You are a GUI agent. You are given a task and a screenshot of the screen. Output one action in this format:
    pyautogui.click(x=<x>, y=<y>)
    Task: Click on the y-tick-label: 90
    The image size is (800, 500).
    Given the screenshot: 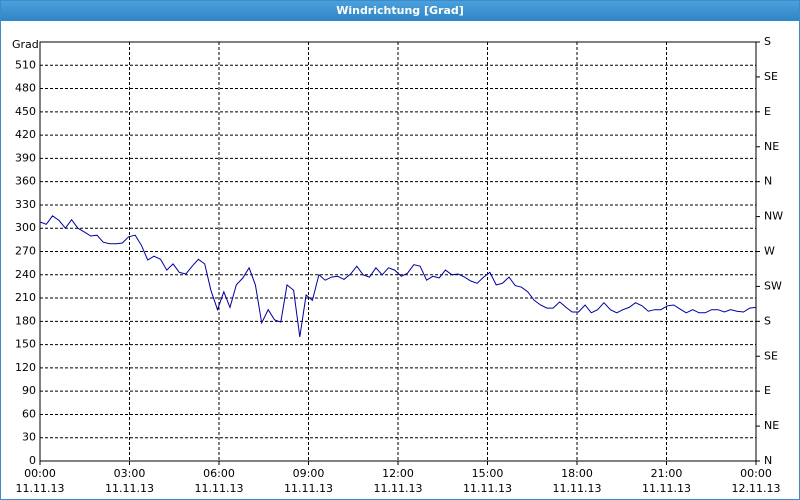 What is the action you would take?
    pyautogui.click(x=29, y=390)
    